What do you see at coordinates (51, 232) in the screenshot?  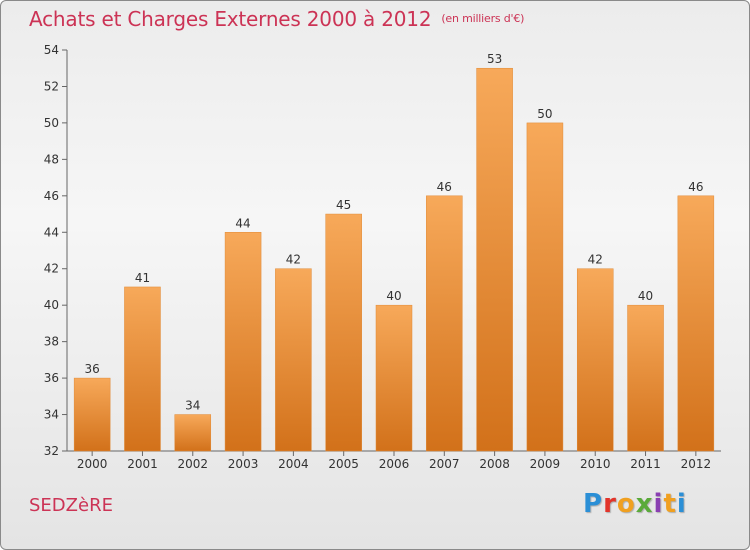 I see `y-tick-label: 44` at bounding box center [51, 232].